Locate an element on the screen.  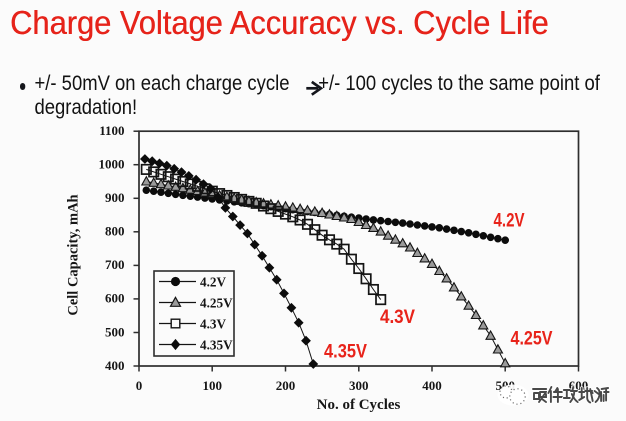
svg-text: 500 is located at coordinates (115, 331).